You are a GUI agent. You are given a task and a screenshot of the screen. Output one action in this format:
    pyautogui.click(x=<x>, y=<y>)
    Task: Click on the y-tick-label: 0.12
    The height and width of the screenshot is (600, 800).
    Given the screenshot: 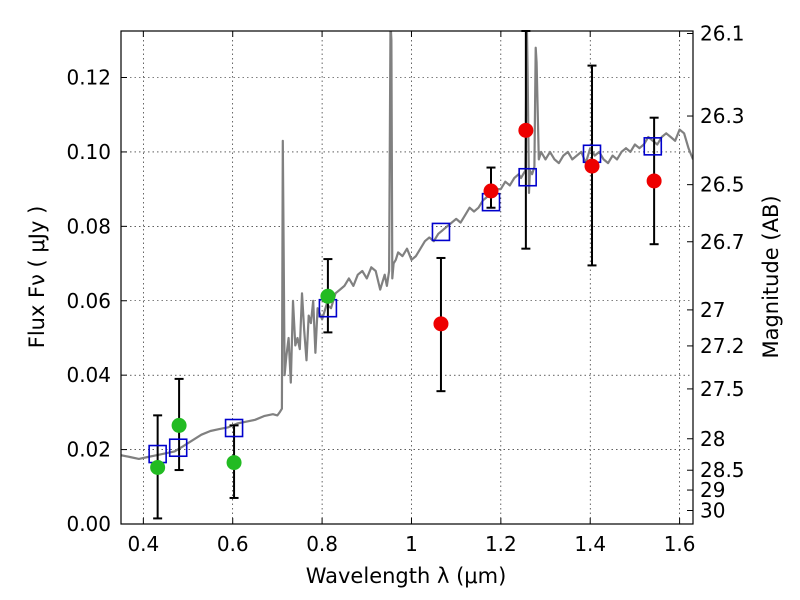 What is the action you would take?
    pyautogui.click(x=88, y=78)
    